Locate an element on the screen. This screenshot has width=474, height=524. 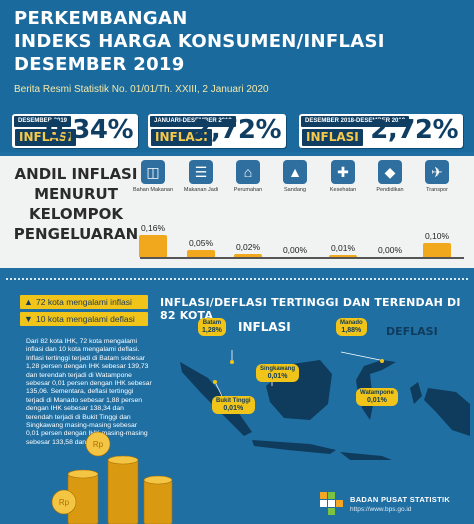
papua-island is located at coordinates (447, 412).